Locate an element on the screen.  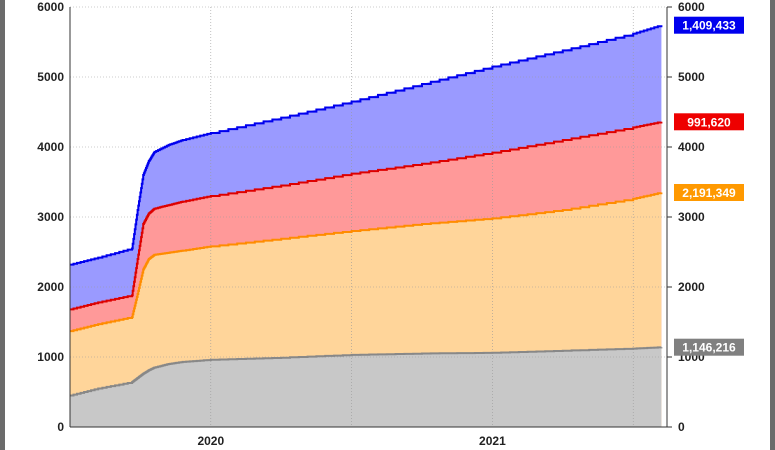
value-badge-label-3: 1,409,433 is located at coordinates (709, 26).